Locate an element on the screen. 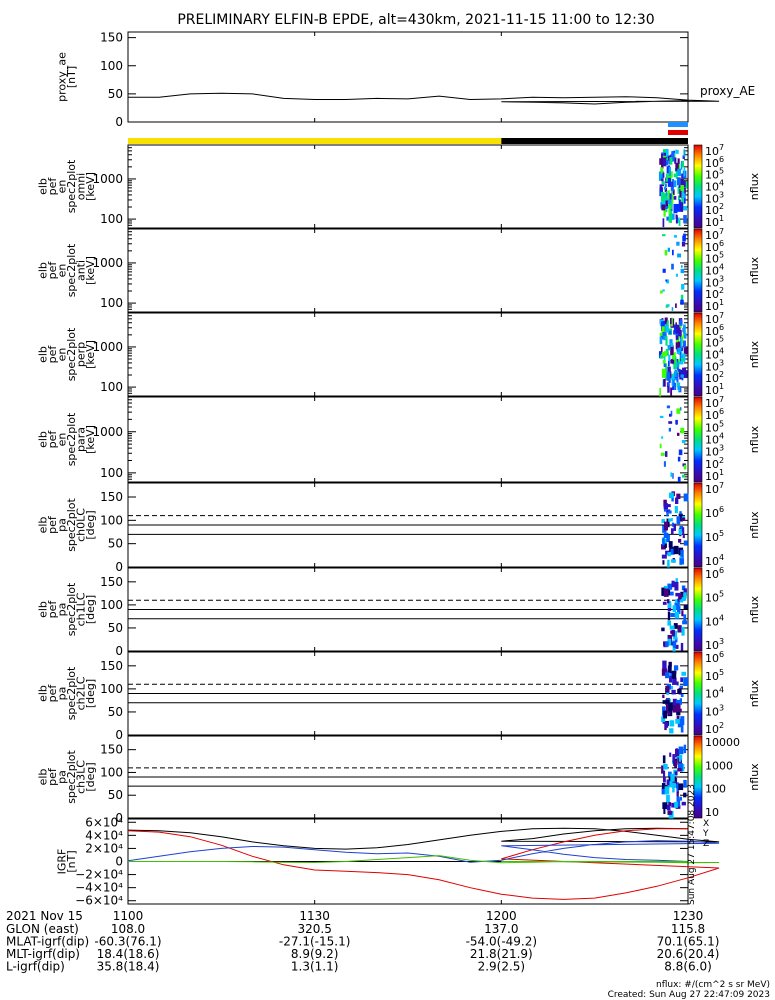 Image resolution: width=775 pixels, height=1000 pixels. pa-colorbar-0-label-1: 106 is located at coordinates (714, 512).